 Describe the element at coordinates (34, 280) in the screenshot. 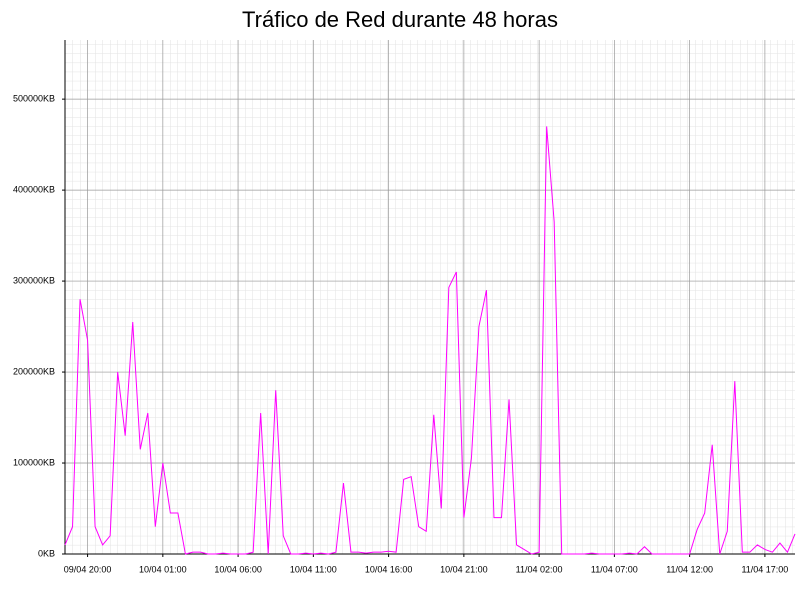

I see `y-tick-label: 300000KB` at that location.